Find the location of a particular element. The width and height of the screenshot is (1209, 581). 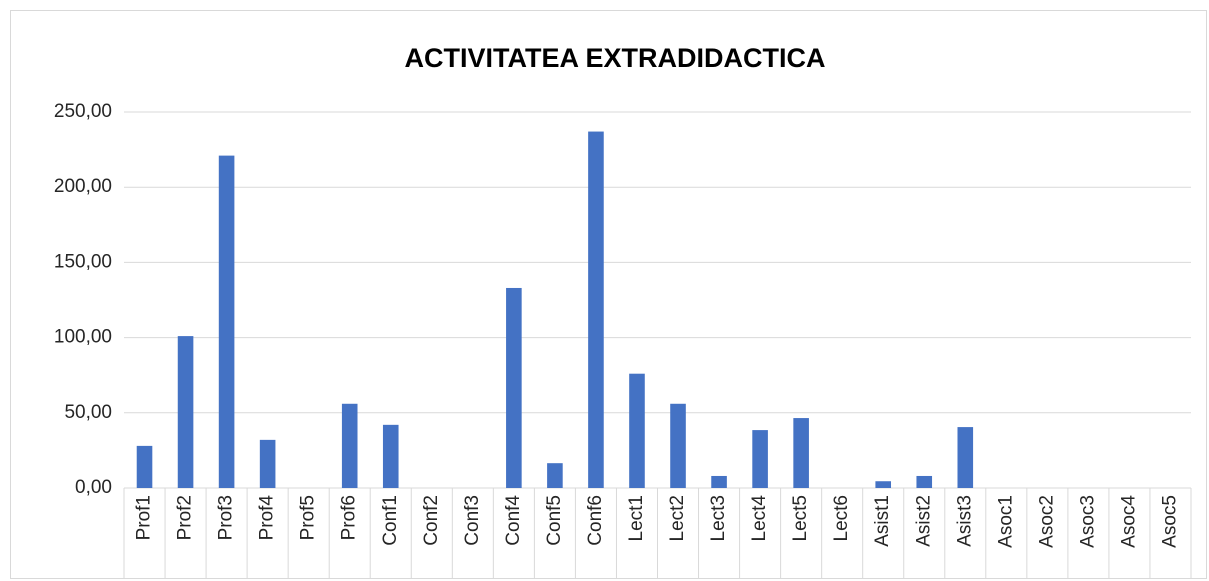

x-tick-label: Prof3 is located at coordinates (226, 517).